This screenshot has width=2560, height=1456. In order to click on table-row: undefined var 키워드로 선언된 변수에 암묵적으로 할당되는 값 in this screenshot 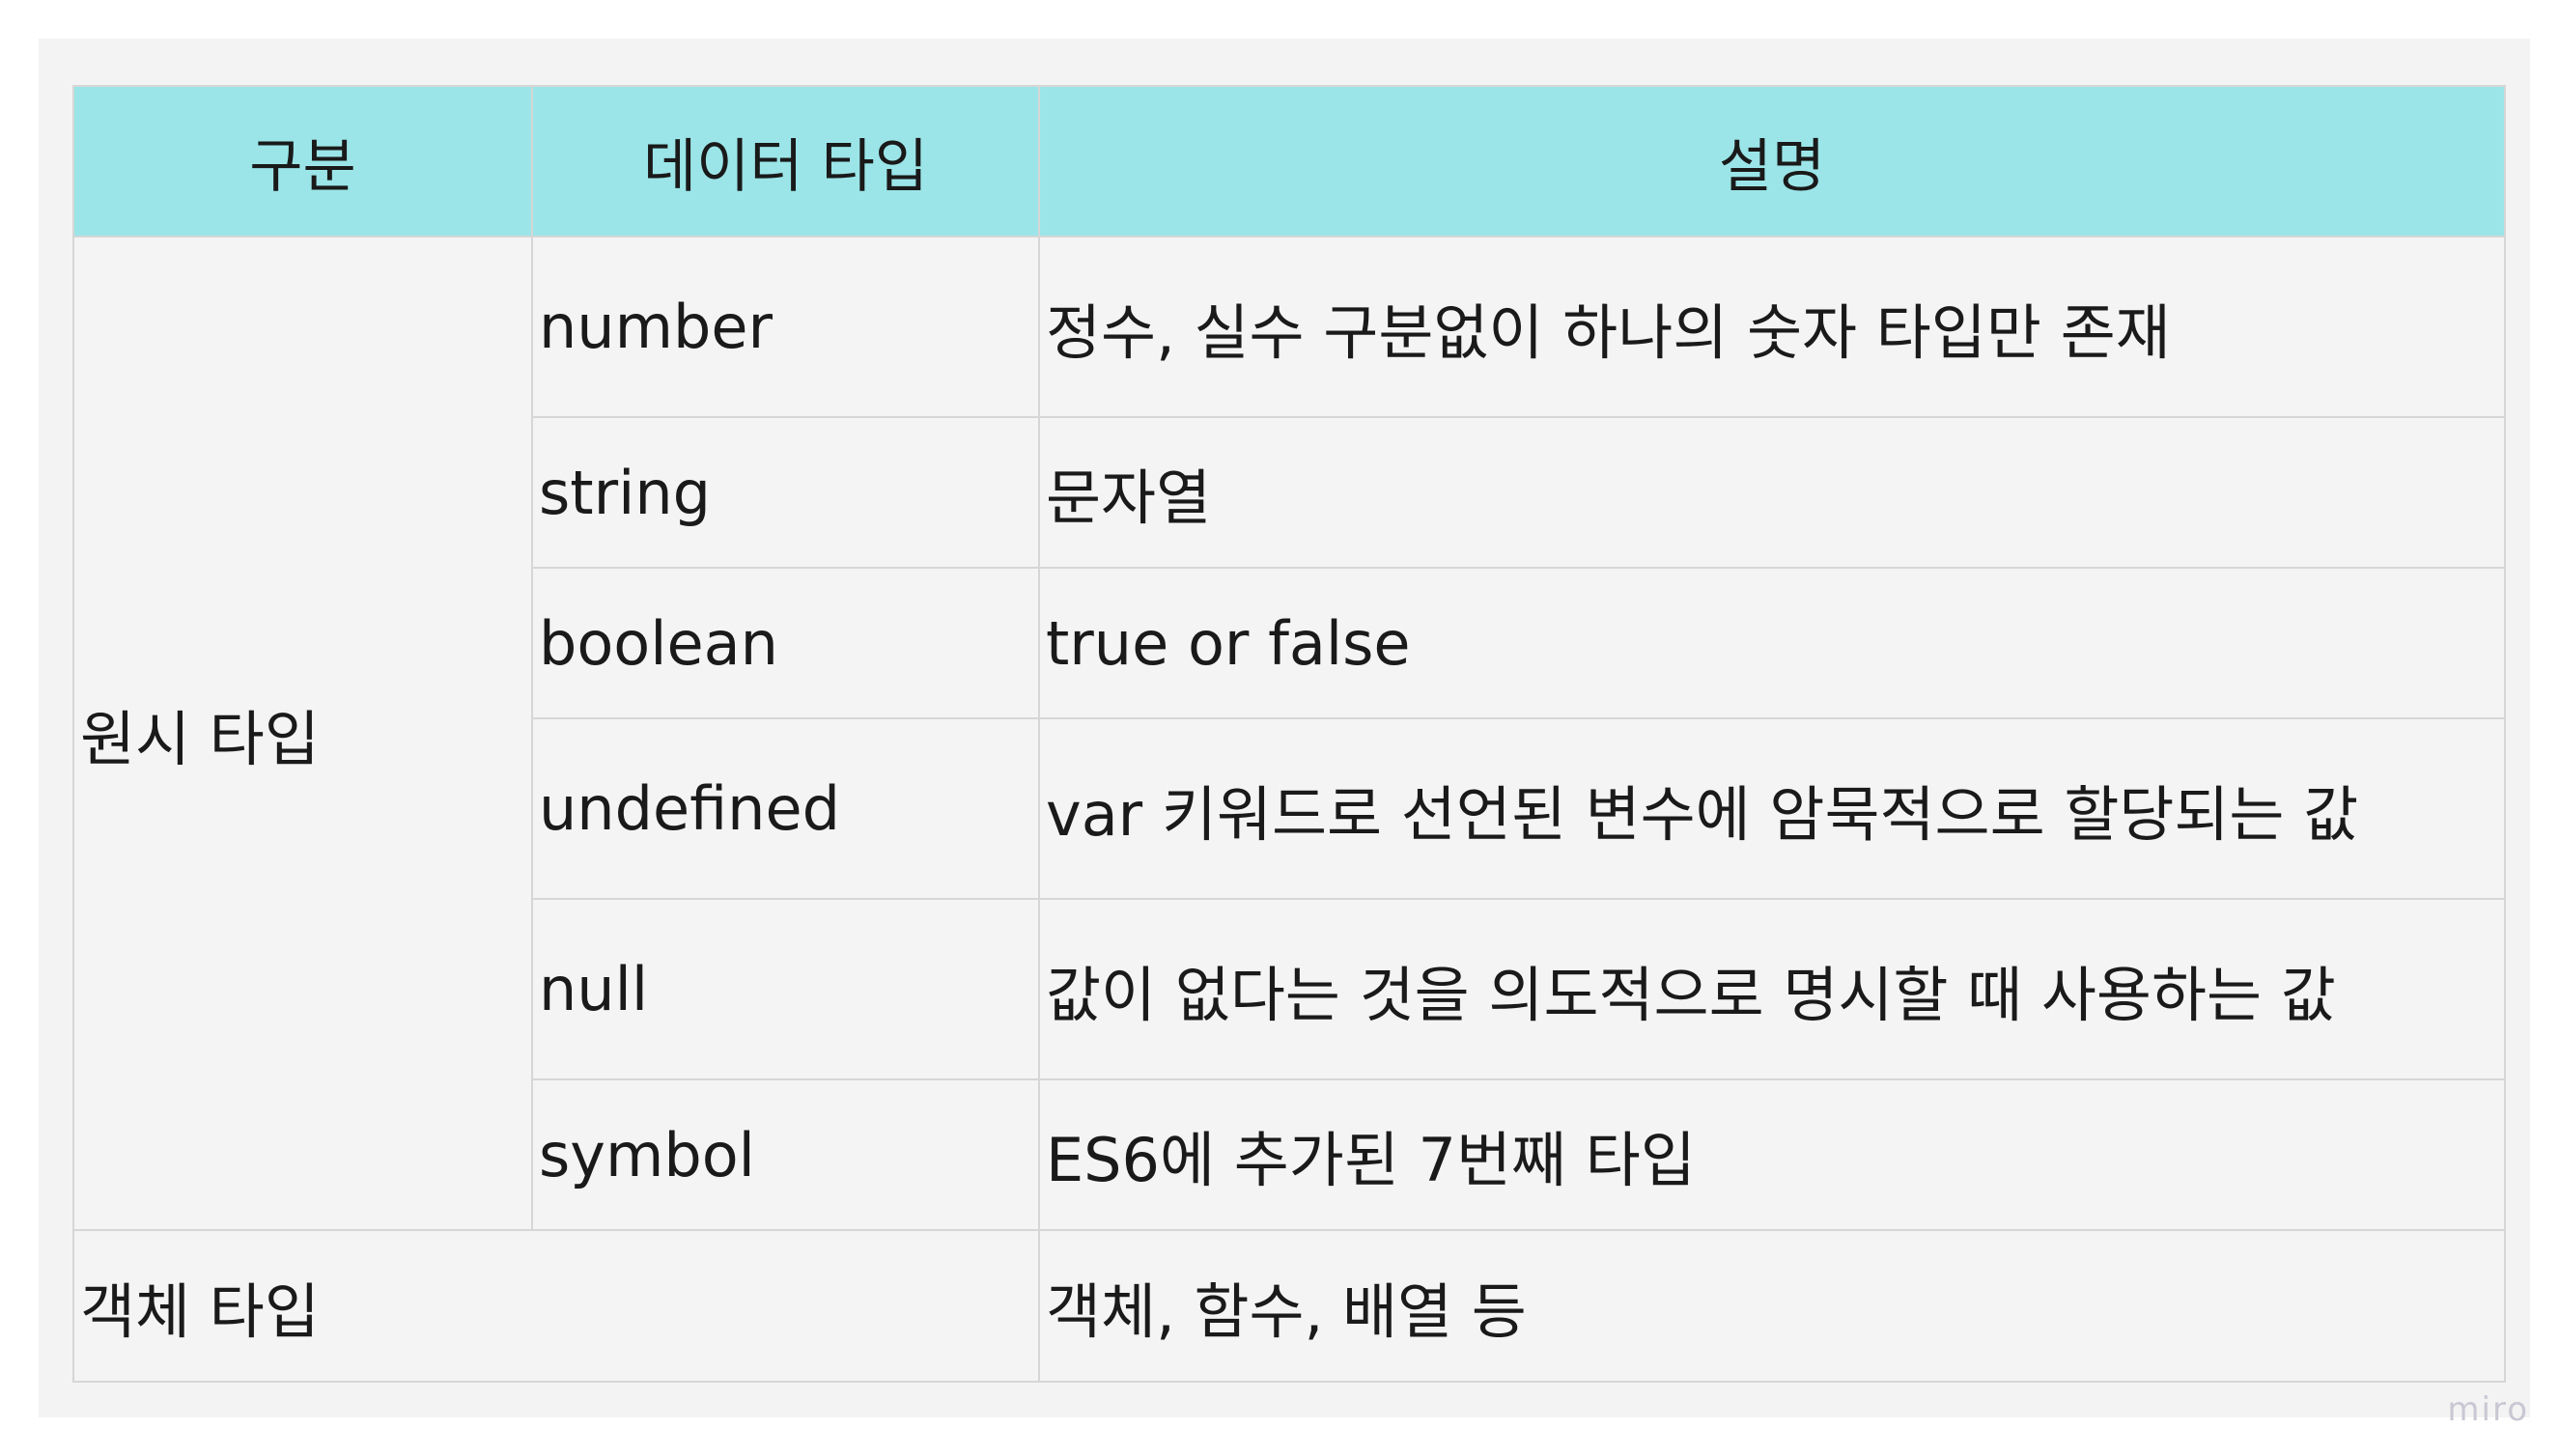, I will do `click(1289, 809)`.